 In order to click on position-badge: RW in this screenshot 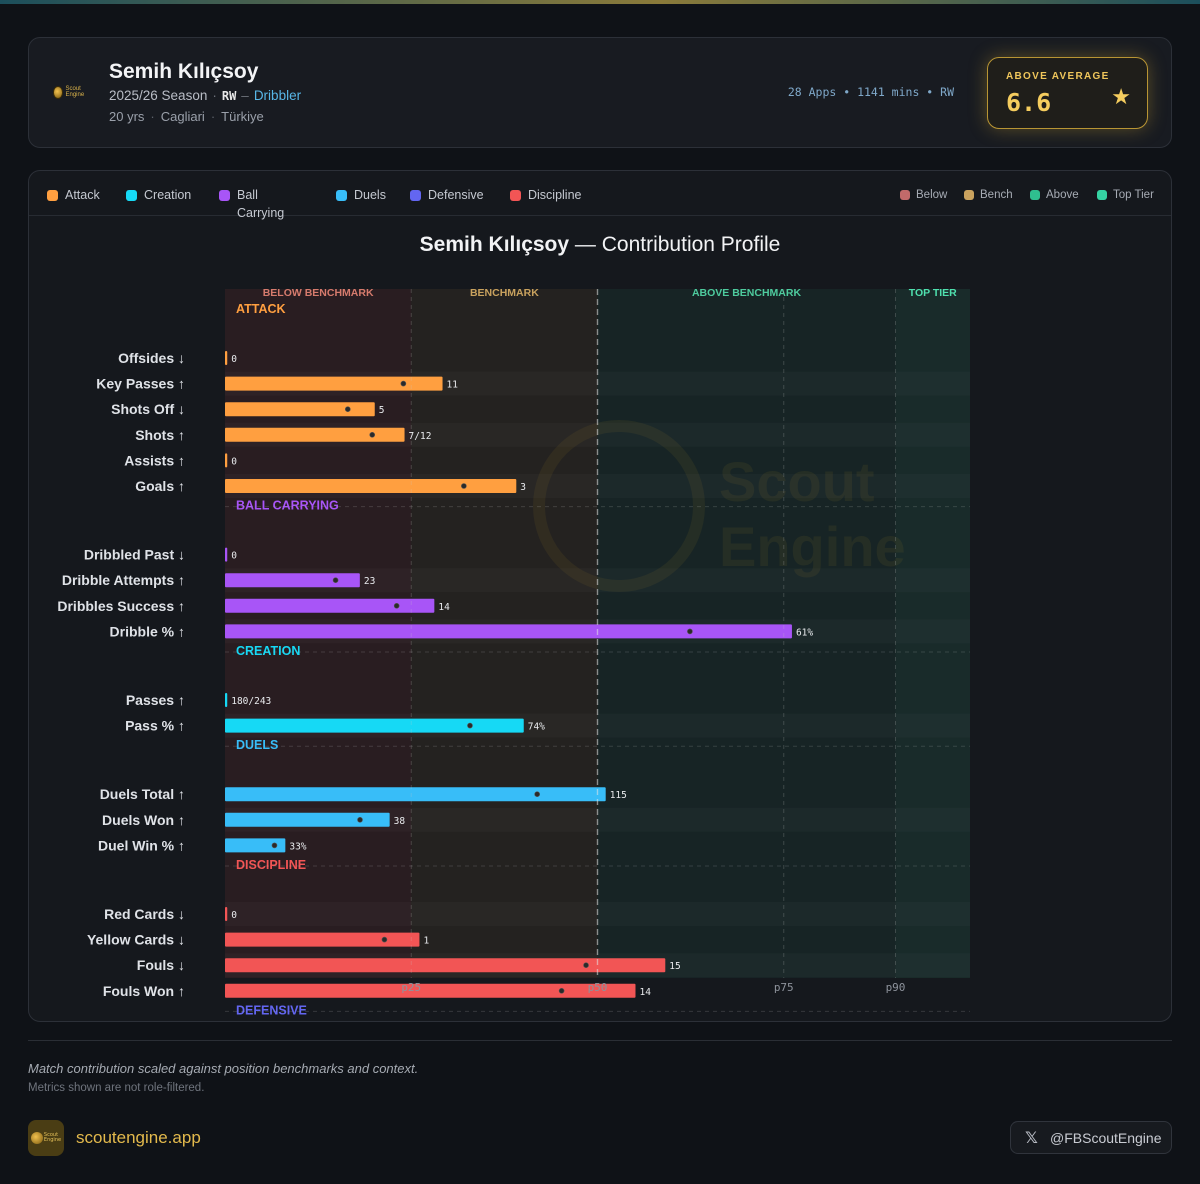, I will do `click(229, 96)`.